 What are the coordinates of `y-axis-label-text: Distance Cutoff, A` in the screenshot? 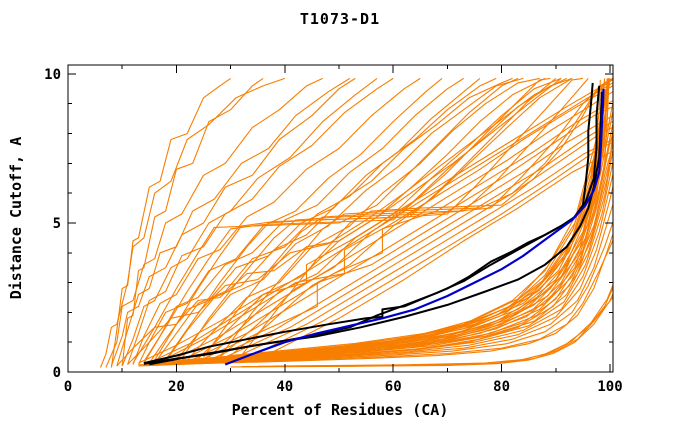 It's located at (16, 218).